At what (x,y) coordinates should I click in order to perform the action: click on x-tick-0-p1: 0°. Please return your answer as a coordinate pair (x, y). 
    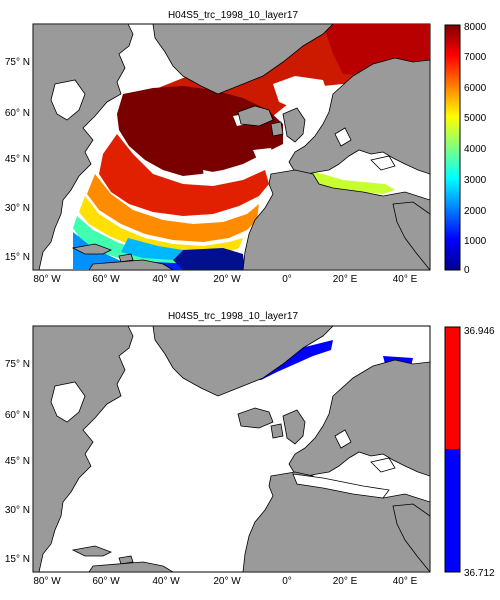
    Looking at the image, I should click on (287, 279).